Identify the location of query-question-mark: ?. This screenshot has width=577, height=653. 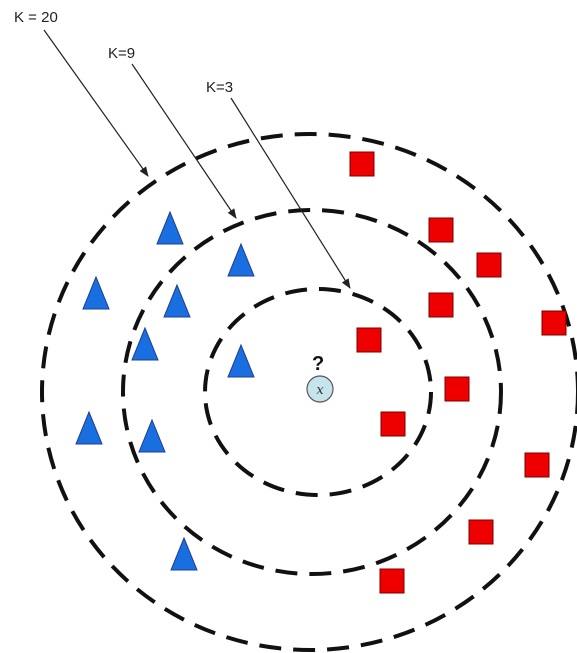
(318, 364).